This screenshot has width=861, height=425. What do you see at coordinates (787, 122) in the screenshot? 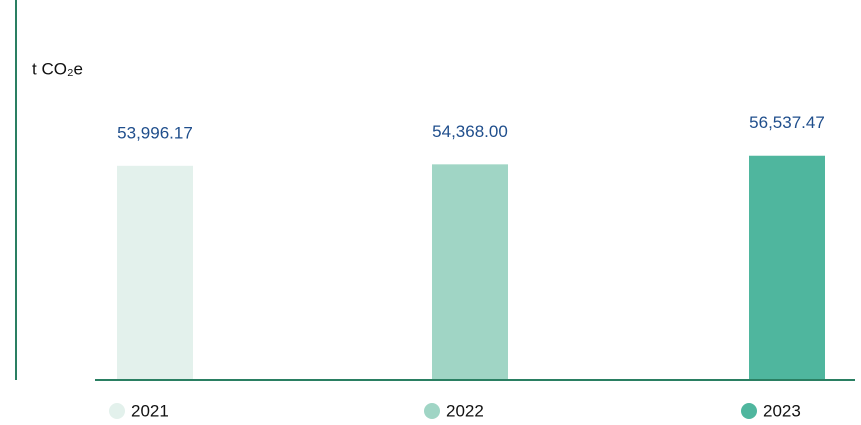
I see `value-label: 56,537.47` at bounding box center [787, 122].